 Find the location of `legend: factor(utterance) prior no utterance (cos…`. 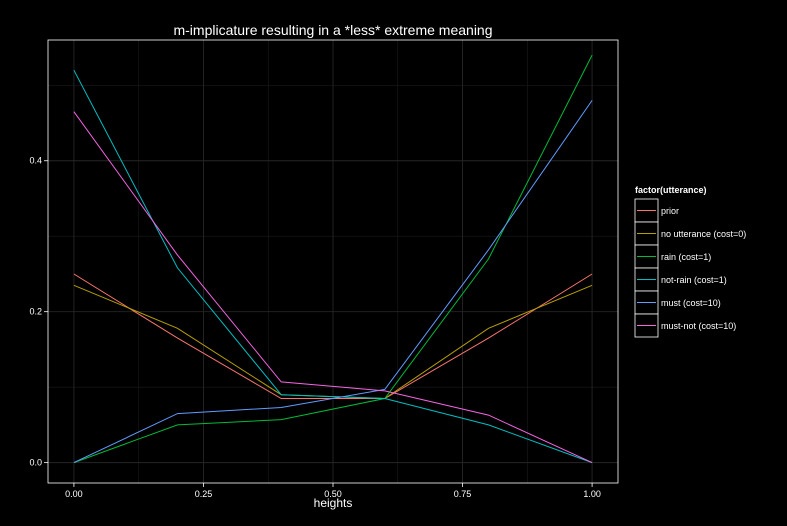

legend: factor(utterance) prior no utterance (cos… is located at coordinates (690, 261).